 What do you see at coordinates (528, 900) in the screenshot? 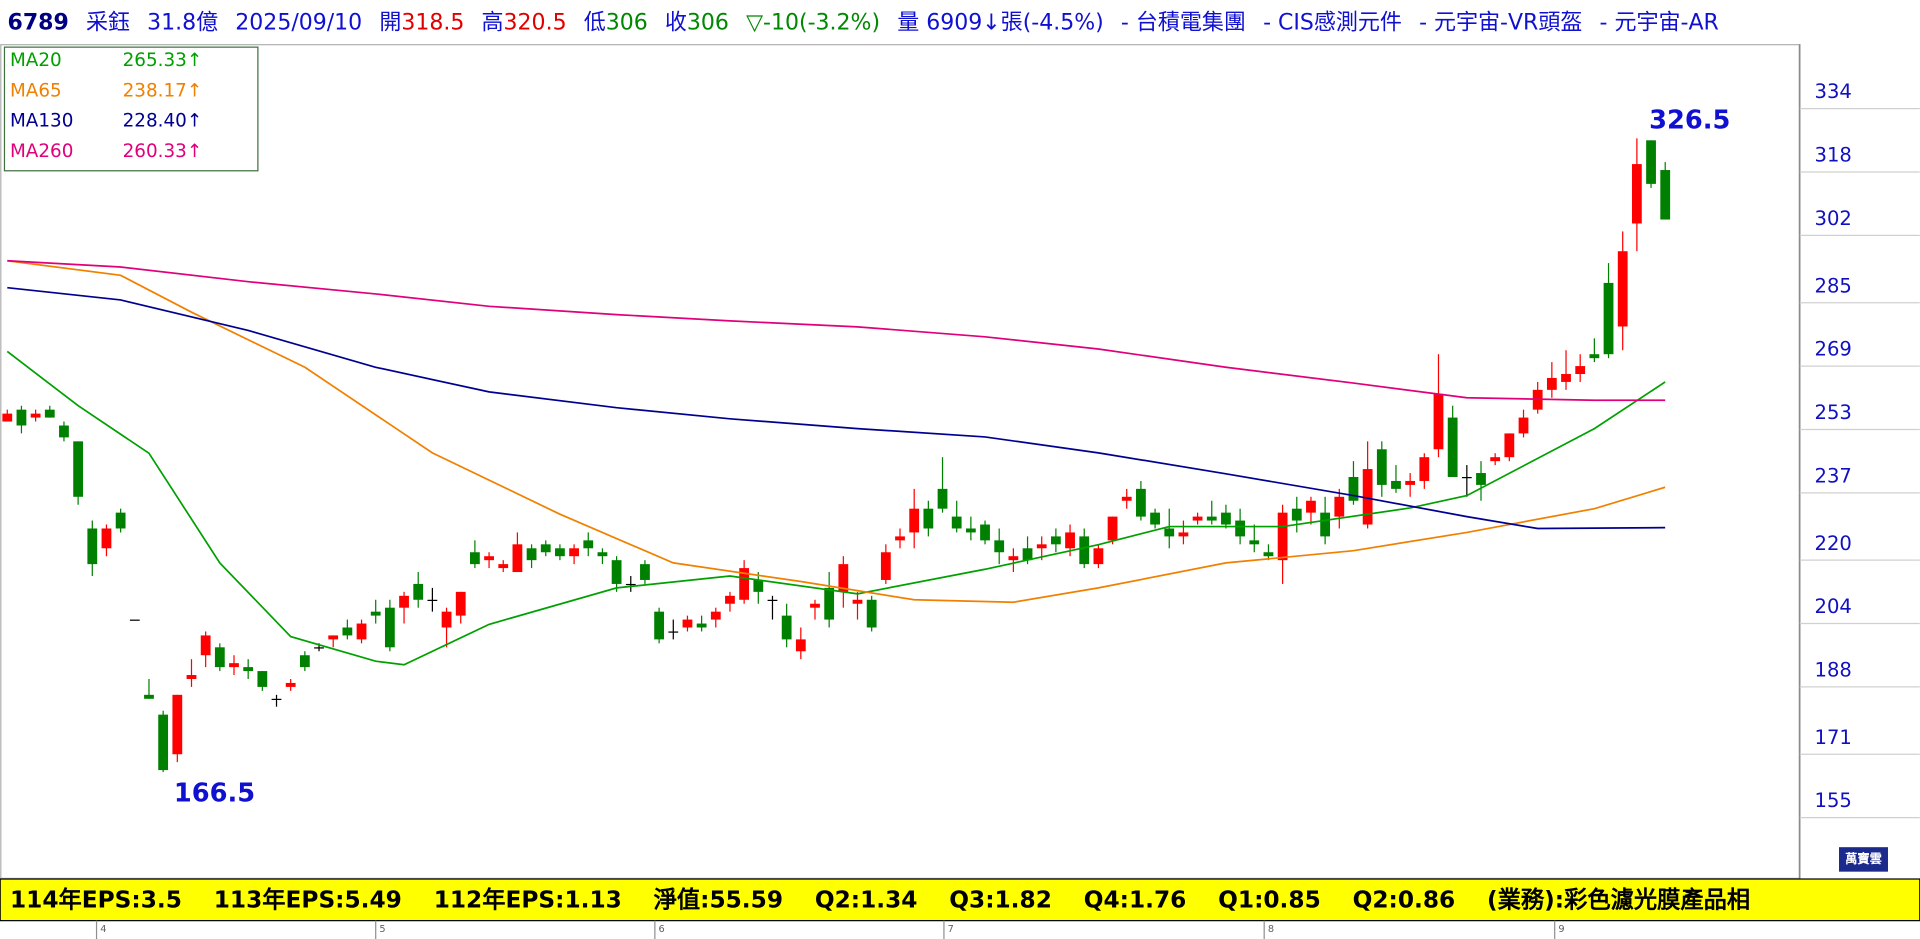
I see `footer-item: 112年EPS:1.13` at bounding box center [528, 900].